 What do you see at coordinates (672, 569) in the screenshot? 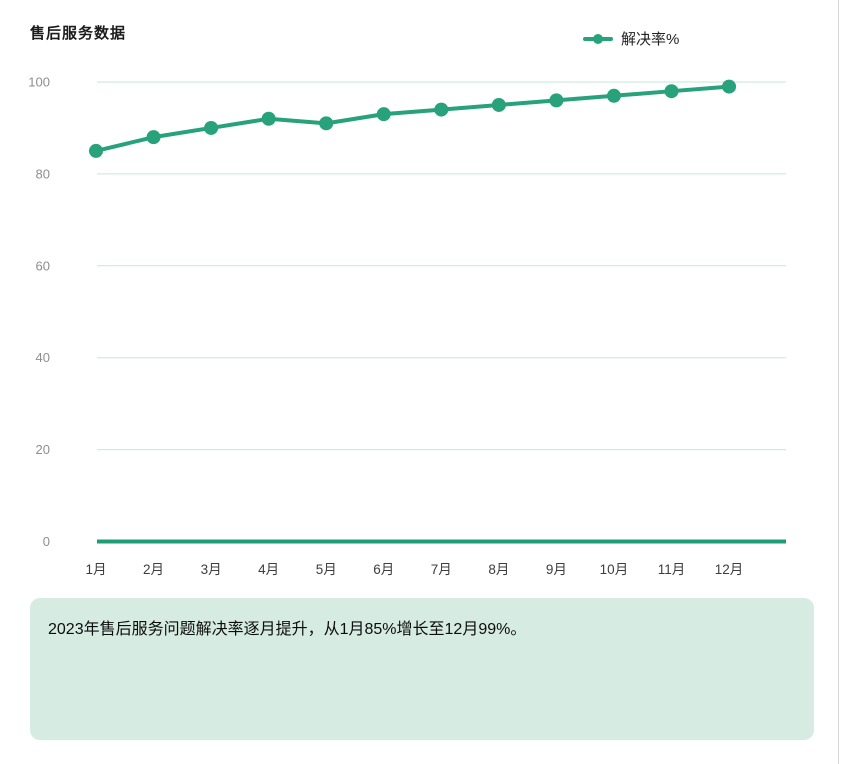
I see `x-axis-label: 11月` at bounding box center [672, 569].